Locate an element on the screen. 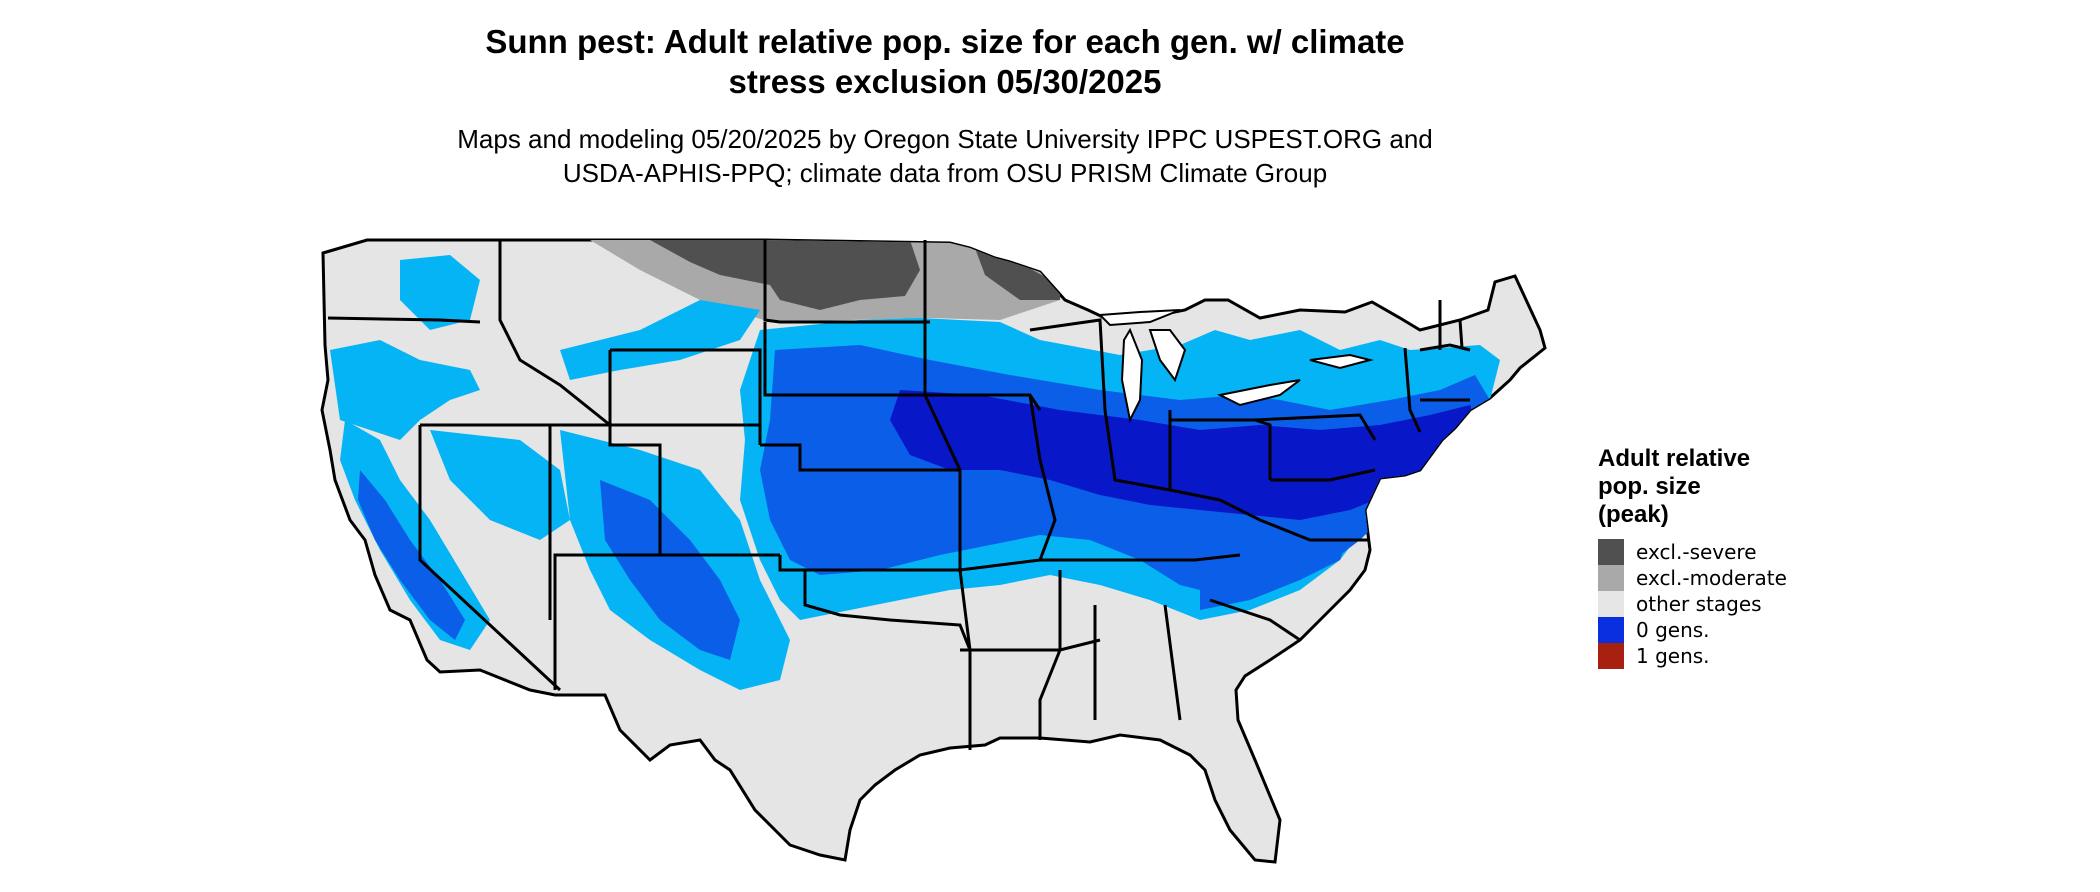 The height and width of the screenshot is (892, 2100). legend-item-excl-severe: excl.-severe is located at coordinates (1718, 552).